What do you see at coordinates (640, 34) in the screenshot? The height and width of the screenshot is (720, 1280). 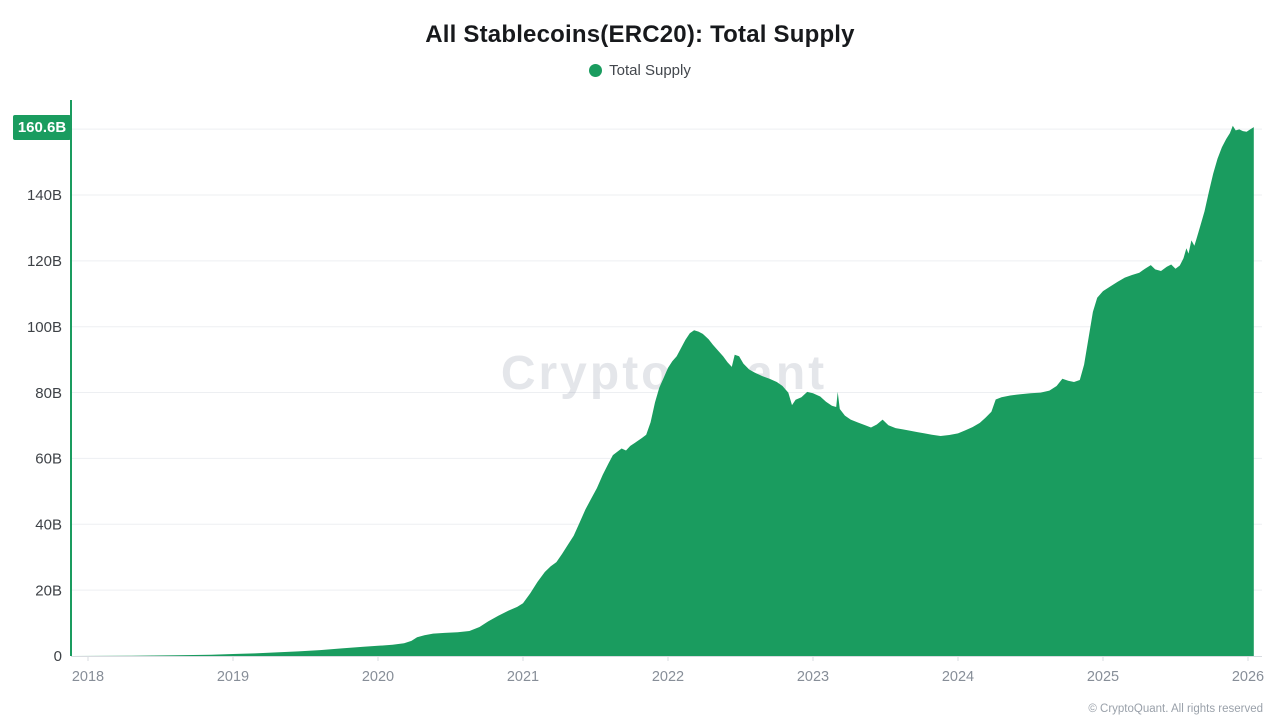 I see `chart-title: All Stablecoins(ERC20): Total Supply` at bounding box center [640, 34].